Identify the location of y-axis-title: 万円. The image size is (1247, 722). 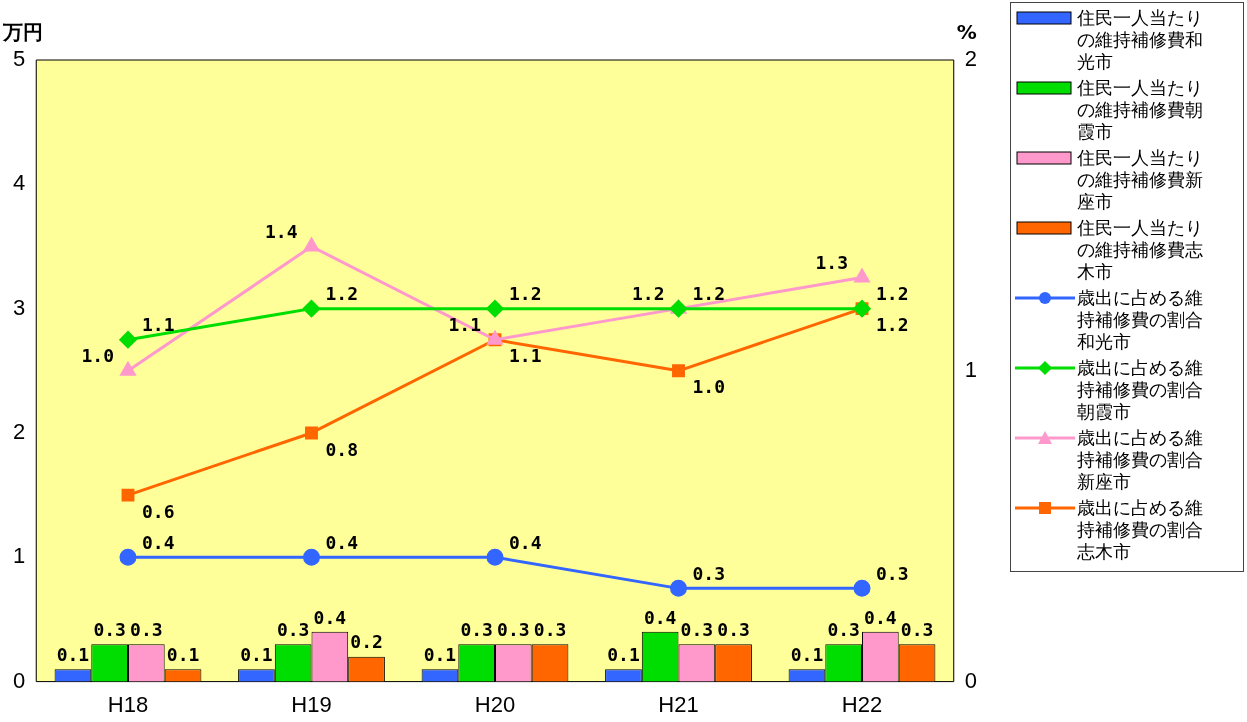
(23, 32).